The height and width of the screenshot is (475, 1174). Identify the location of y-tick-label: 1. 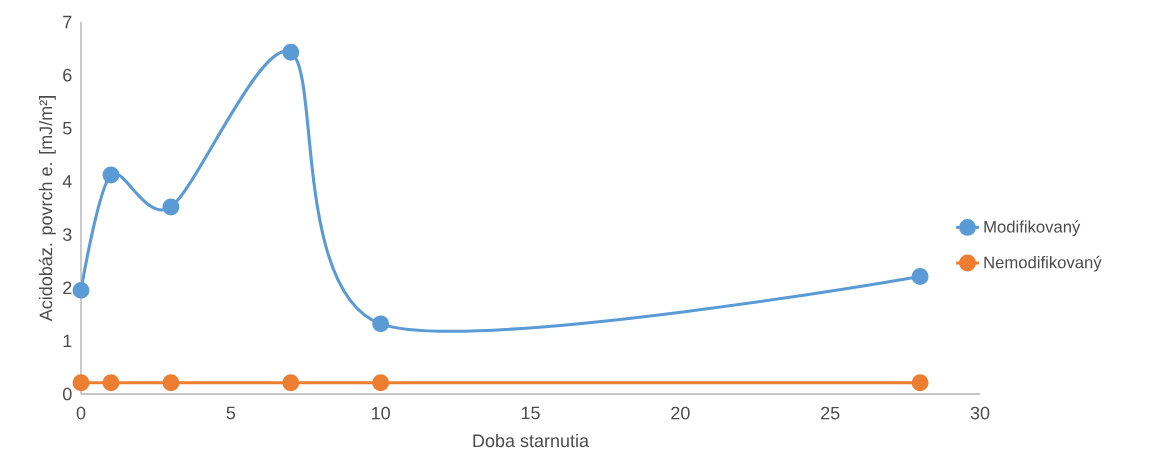
(67, 341).